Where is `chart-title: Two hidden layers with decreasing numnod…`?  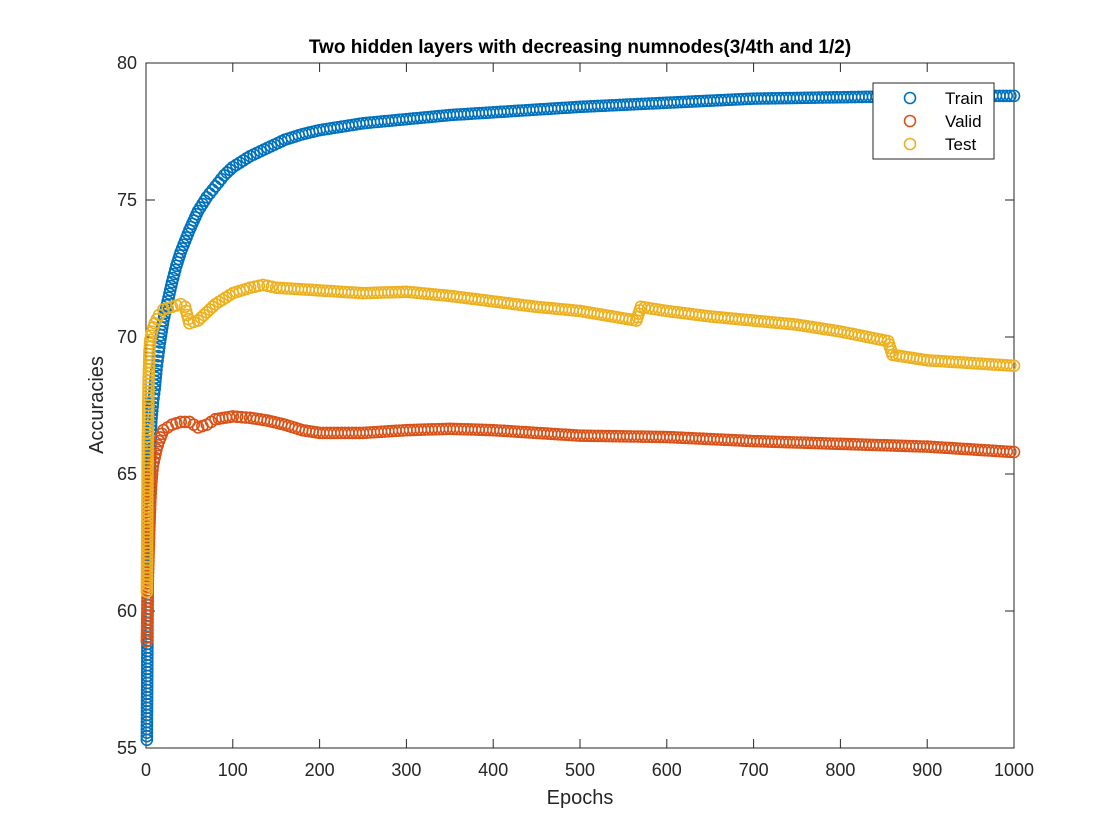
chart-title: Two hidden layers with decreasing numnod… is located at coordinates (580, 47).